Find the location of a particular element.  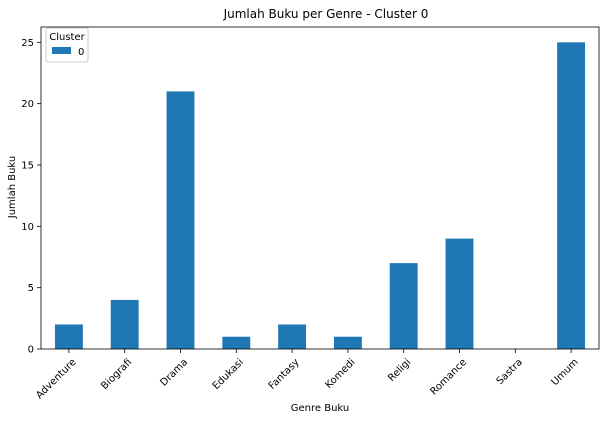

y-tick-label: 20 is located at coordinates (27, 104).